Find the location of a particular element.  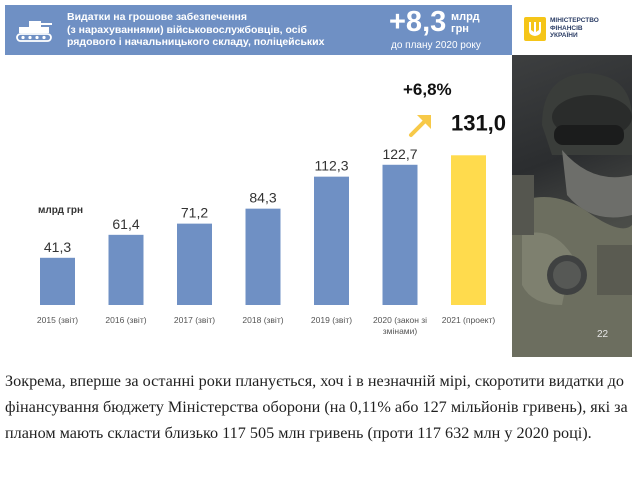

data-label: 41,3 is located at coordinates (57, 247).